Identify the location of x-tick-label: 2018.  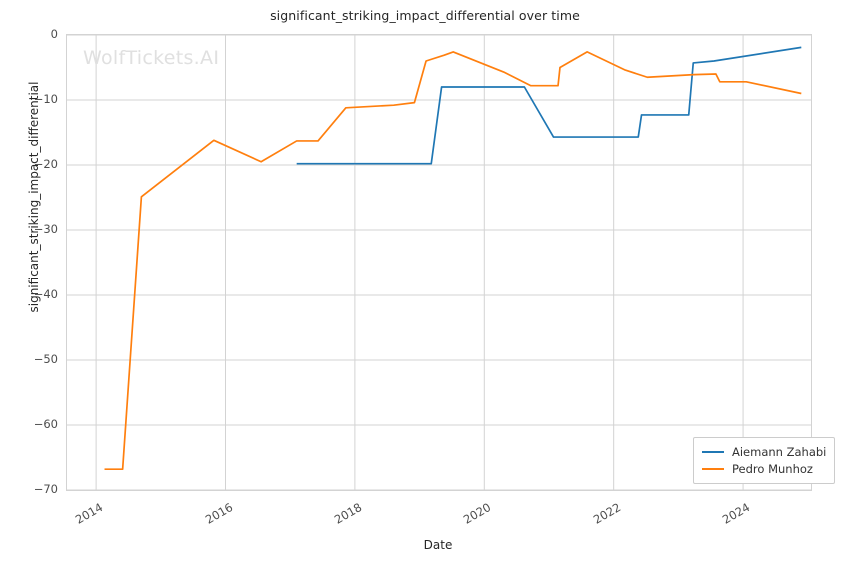
(348, 513).